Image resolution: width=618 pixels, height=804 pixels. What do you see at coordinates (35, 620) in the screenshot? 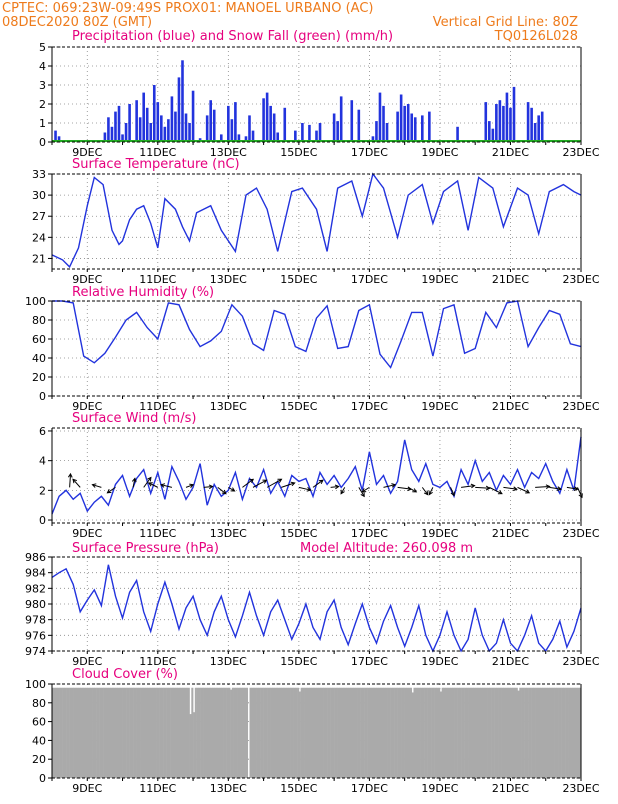
I see `pressure-ytick-label: 978` at bounding box center [35, 620].